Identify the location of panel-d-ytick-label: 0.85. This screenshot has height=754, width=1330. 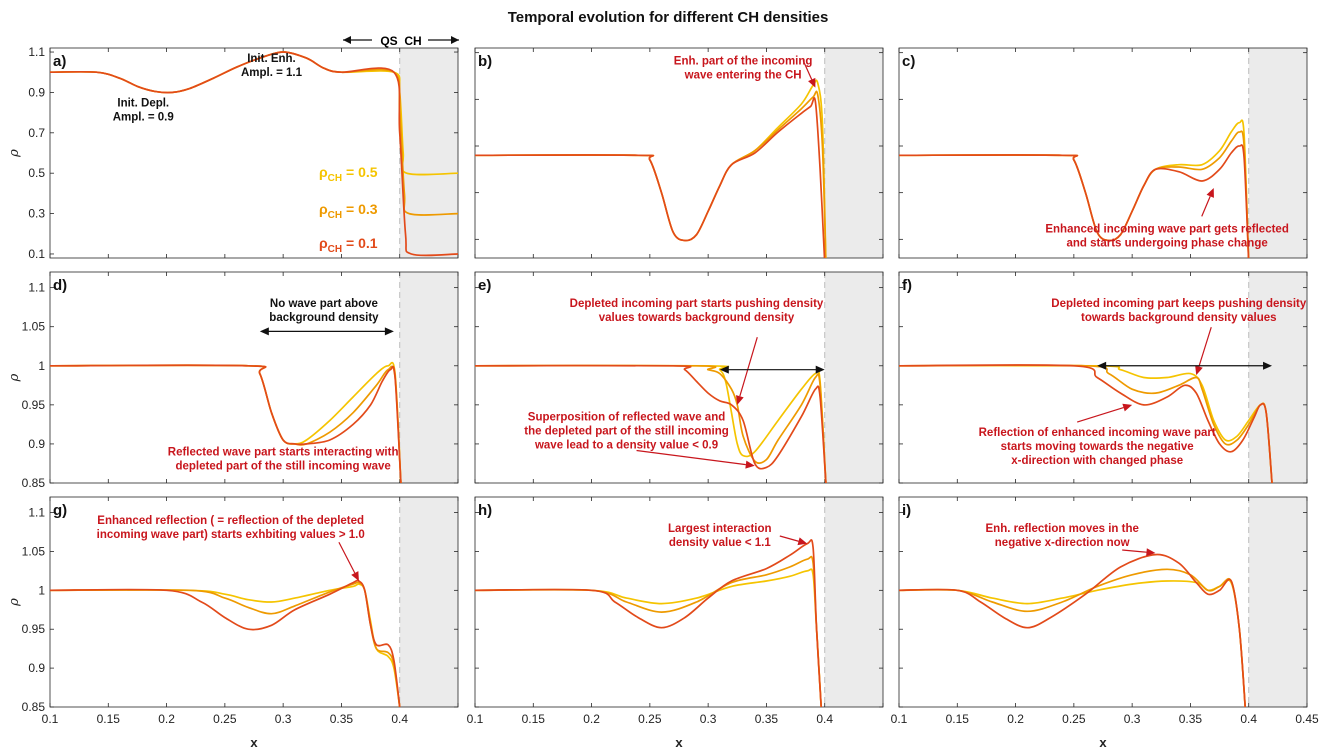
(34, 483).